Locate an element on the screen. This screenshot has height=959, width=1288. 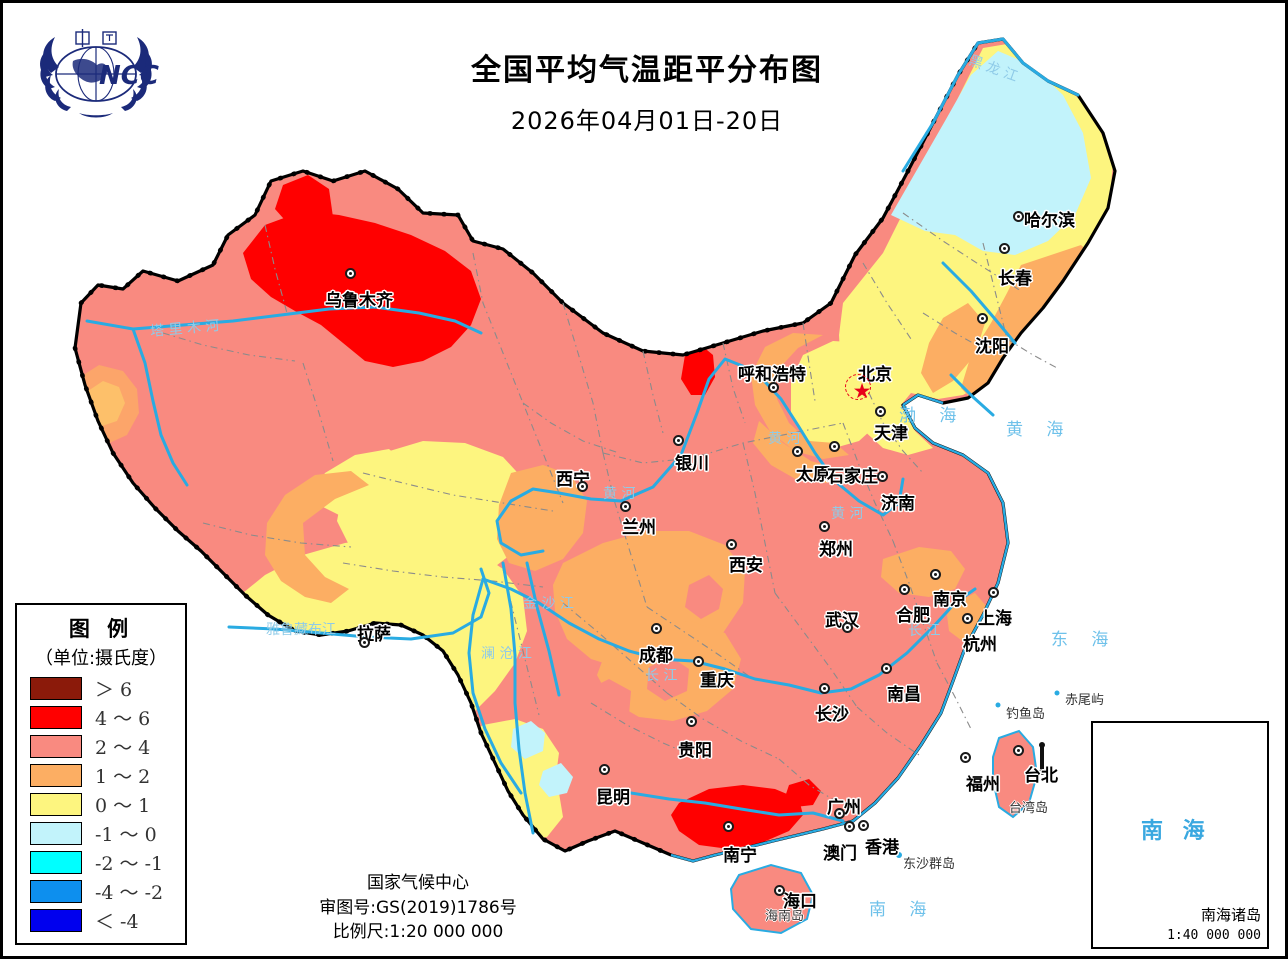
city-label: 沈阳 is located at coordinates (992, 347).